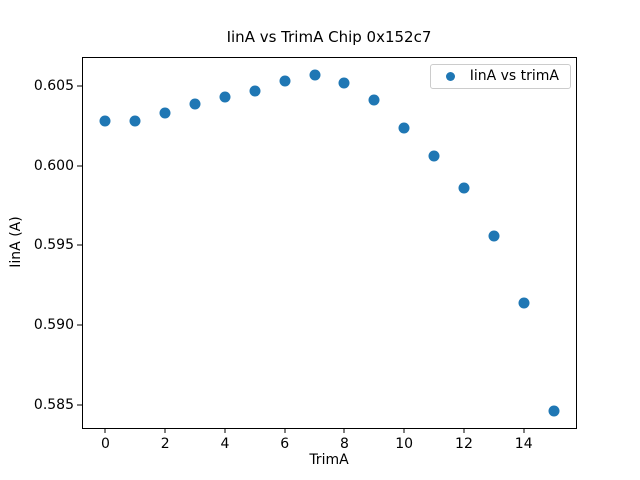 This screenshot has width=640, height=480. I want to click on y-tick-label: 0.585, so click(53, 404).